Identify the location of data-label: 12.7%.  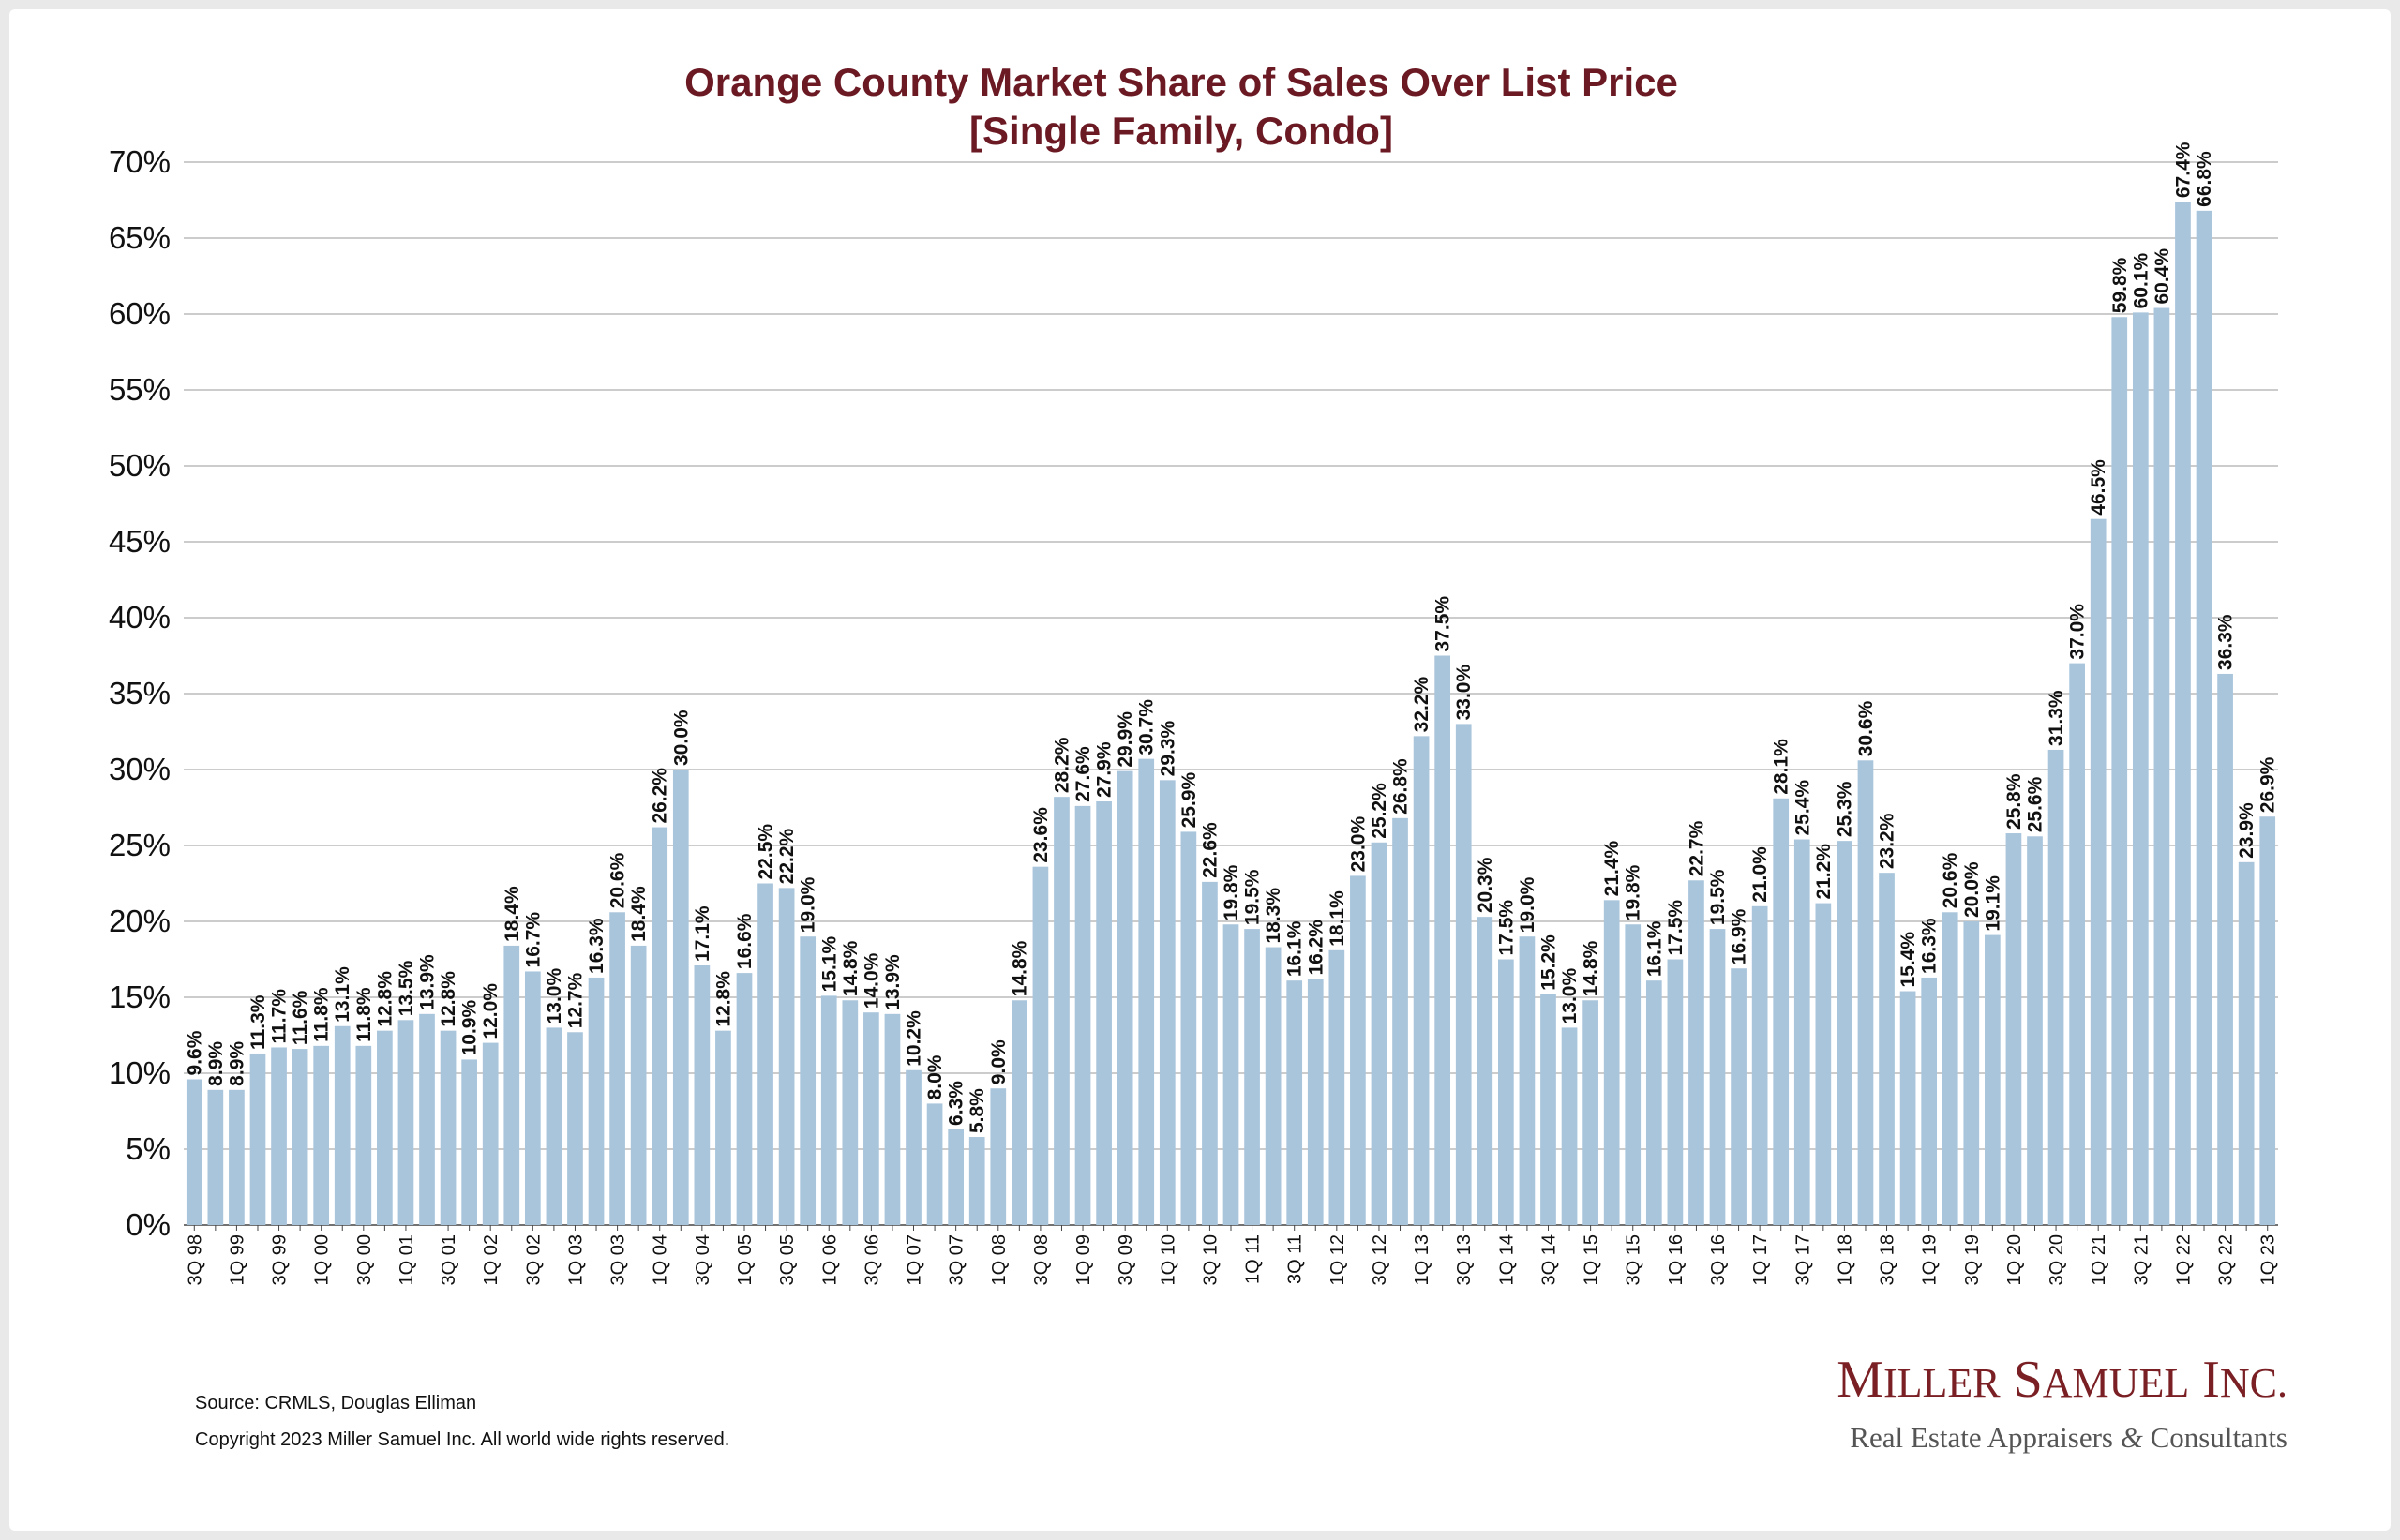
(575, 1000).